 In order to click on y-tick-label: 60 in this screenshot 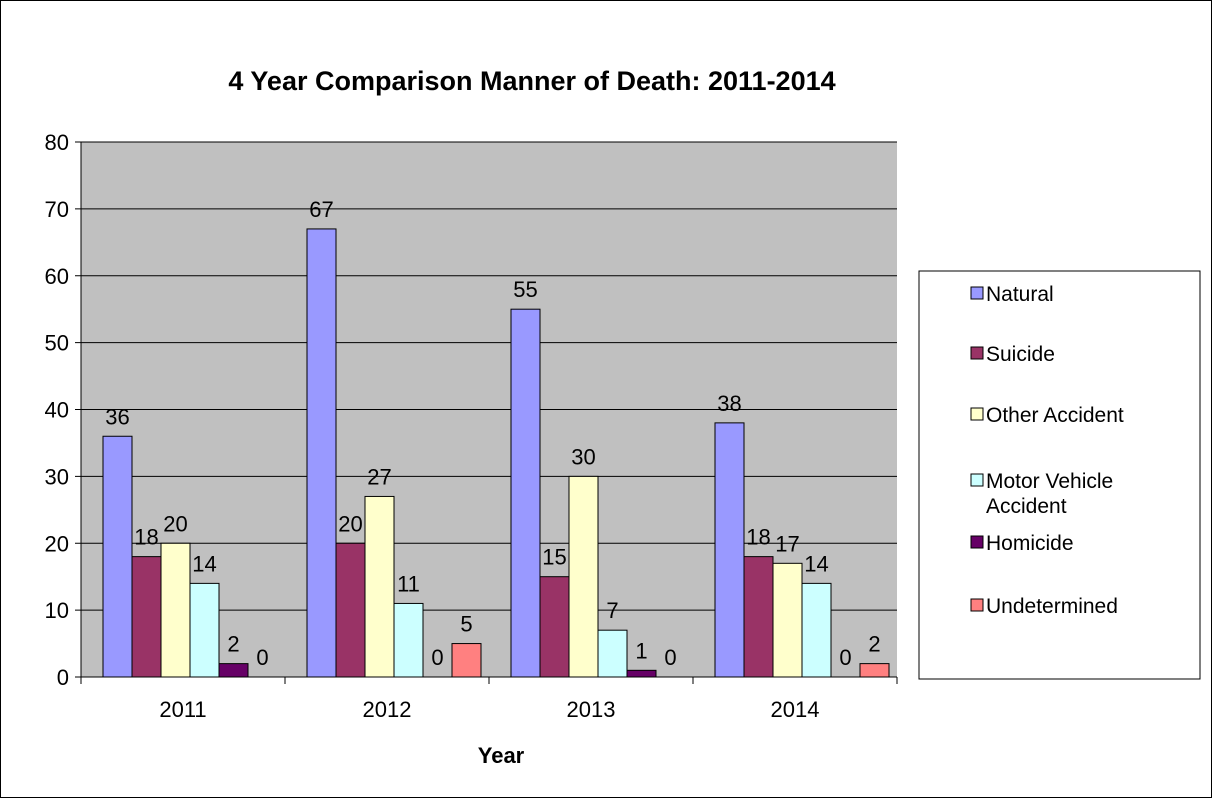, I will do `click(57, 276)`.